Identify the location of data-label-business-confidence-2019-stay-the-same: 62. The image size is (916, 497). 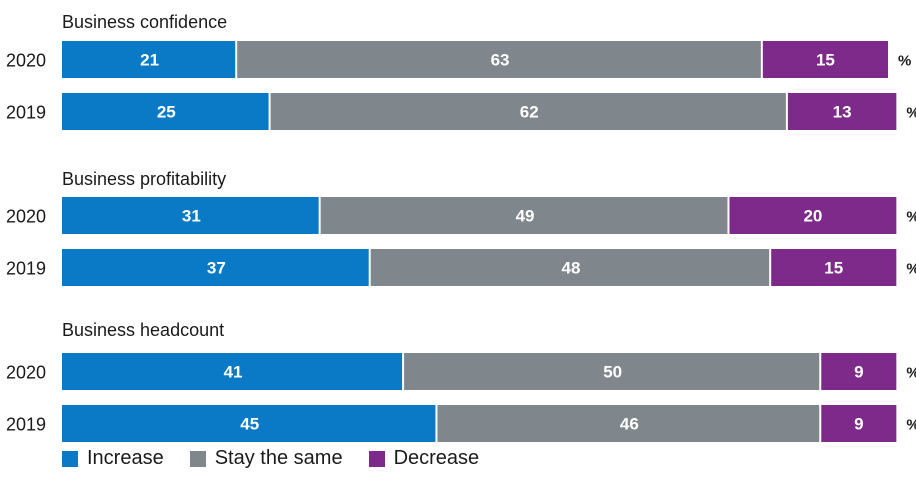
(529, 112).